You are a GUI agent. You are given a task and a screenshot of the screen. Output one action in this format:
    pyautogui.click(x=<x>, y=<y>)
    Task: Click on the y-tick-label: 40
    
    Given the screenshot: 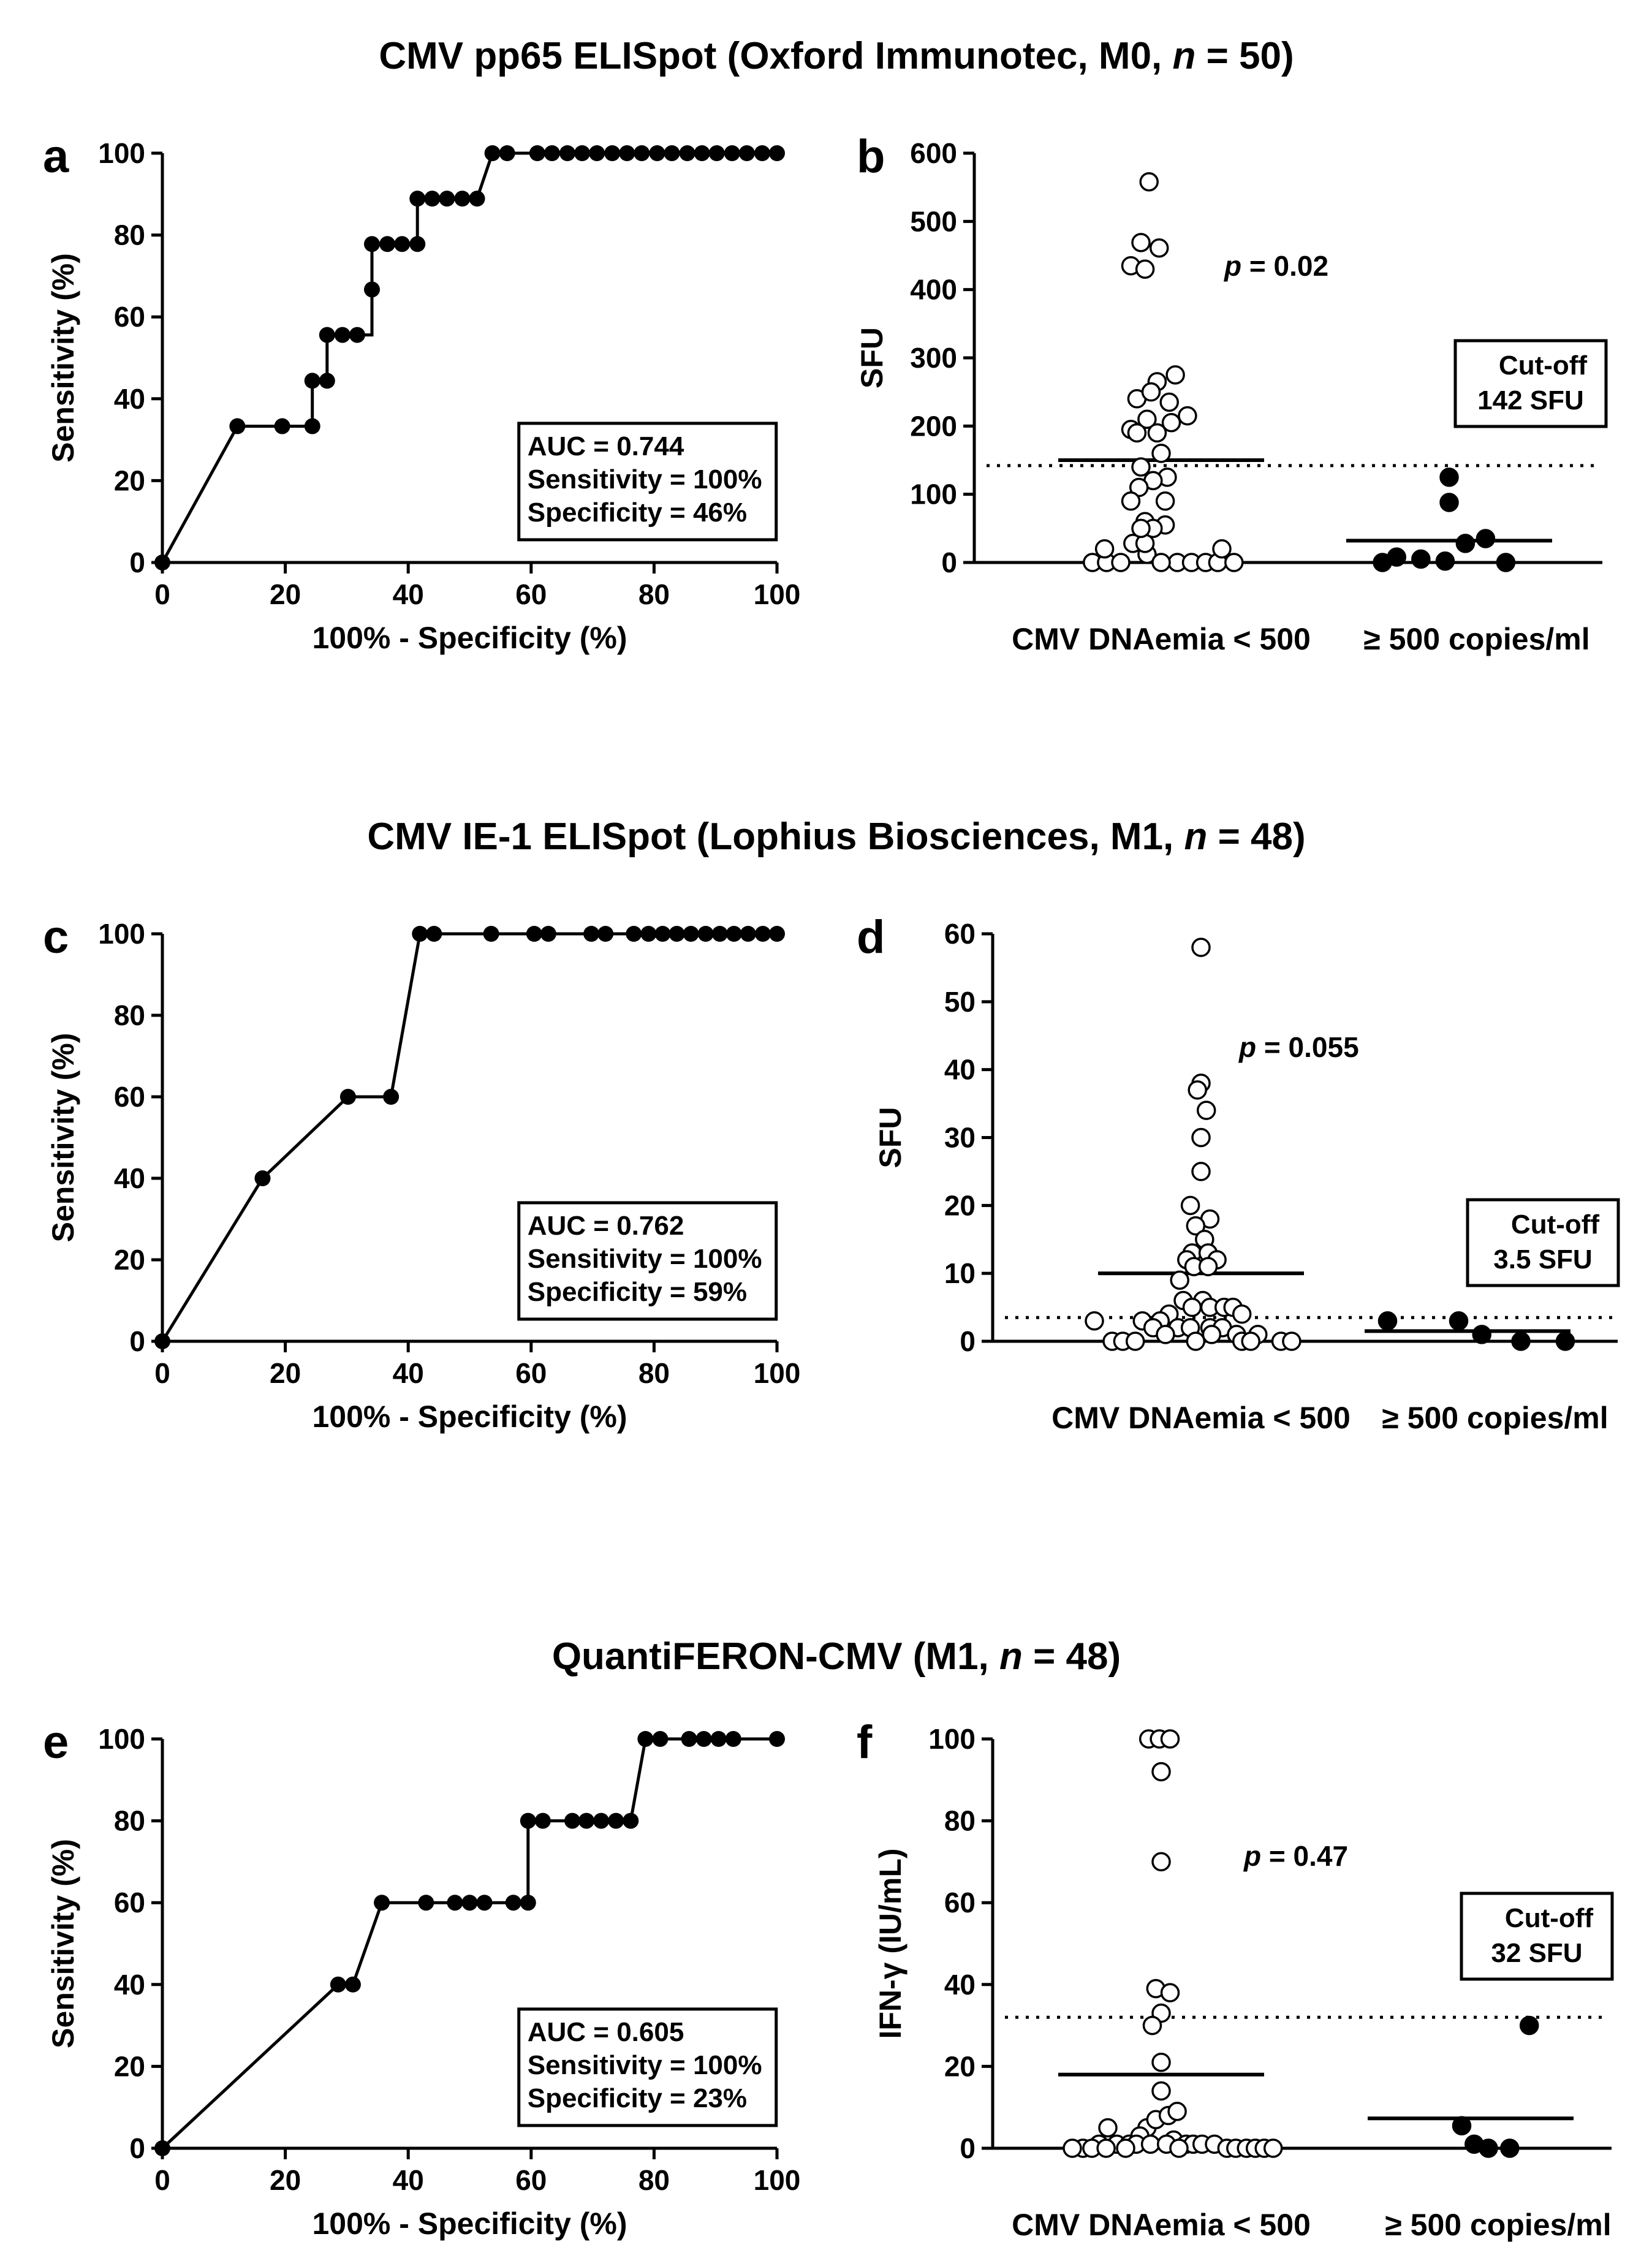 What is the action you would take?
    pyautogui.click(x=129, y=399)
    